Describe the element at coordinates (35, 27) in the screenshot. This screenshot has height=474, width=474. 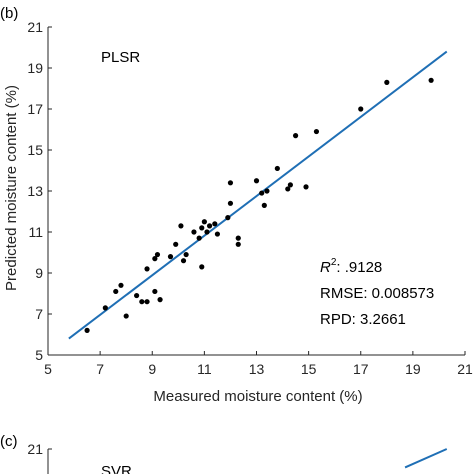
I see `y-tick-label-b: 21` at that location.